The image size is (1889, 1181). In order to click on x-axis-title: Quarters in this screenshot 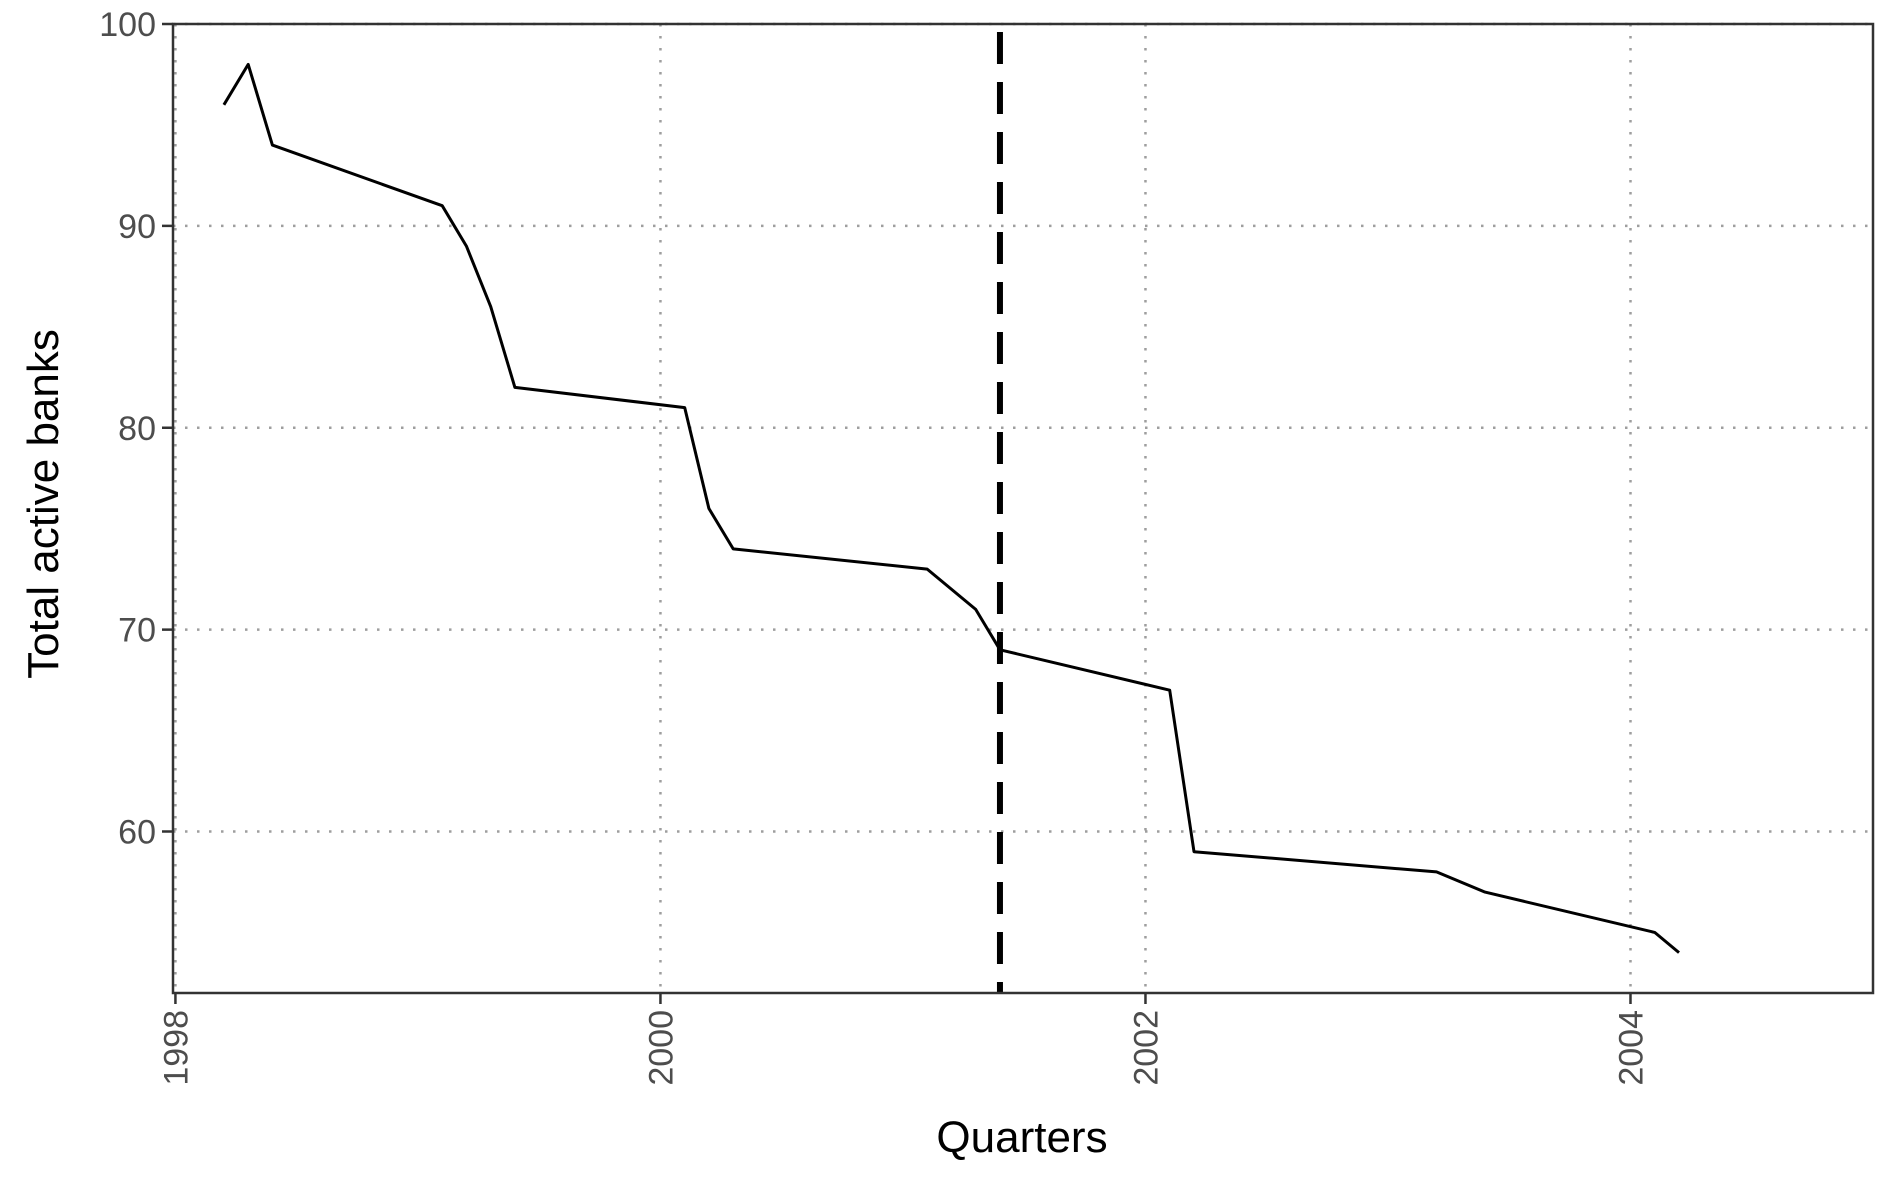, I will do `click(1021, 1137)`.